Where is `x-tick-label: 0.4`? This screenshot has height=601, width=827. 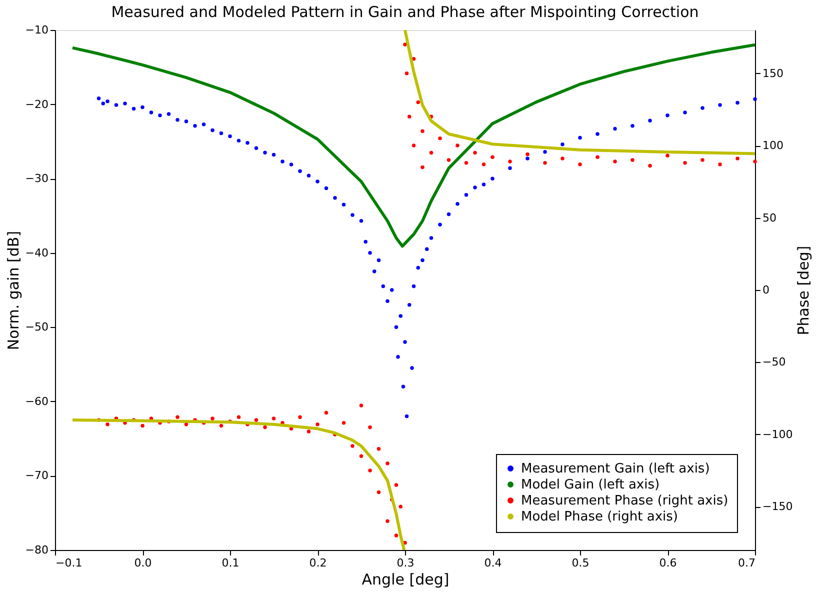
x-tick-label: 0.4 is located at coordinates (493, 563).